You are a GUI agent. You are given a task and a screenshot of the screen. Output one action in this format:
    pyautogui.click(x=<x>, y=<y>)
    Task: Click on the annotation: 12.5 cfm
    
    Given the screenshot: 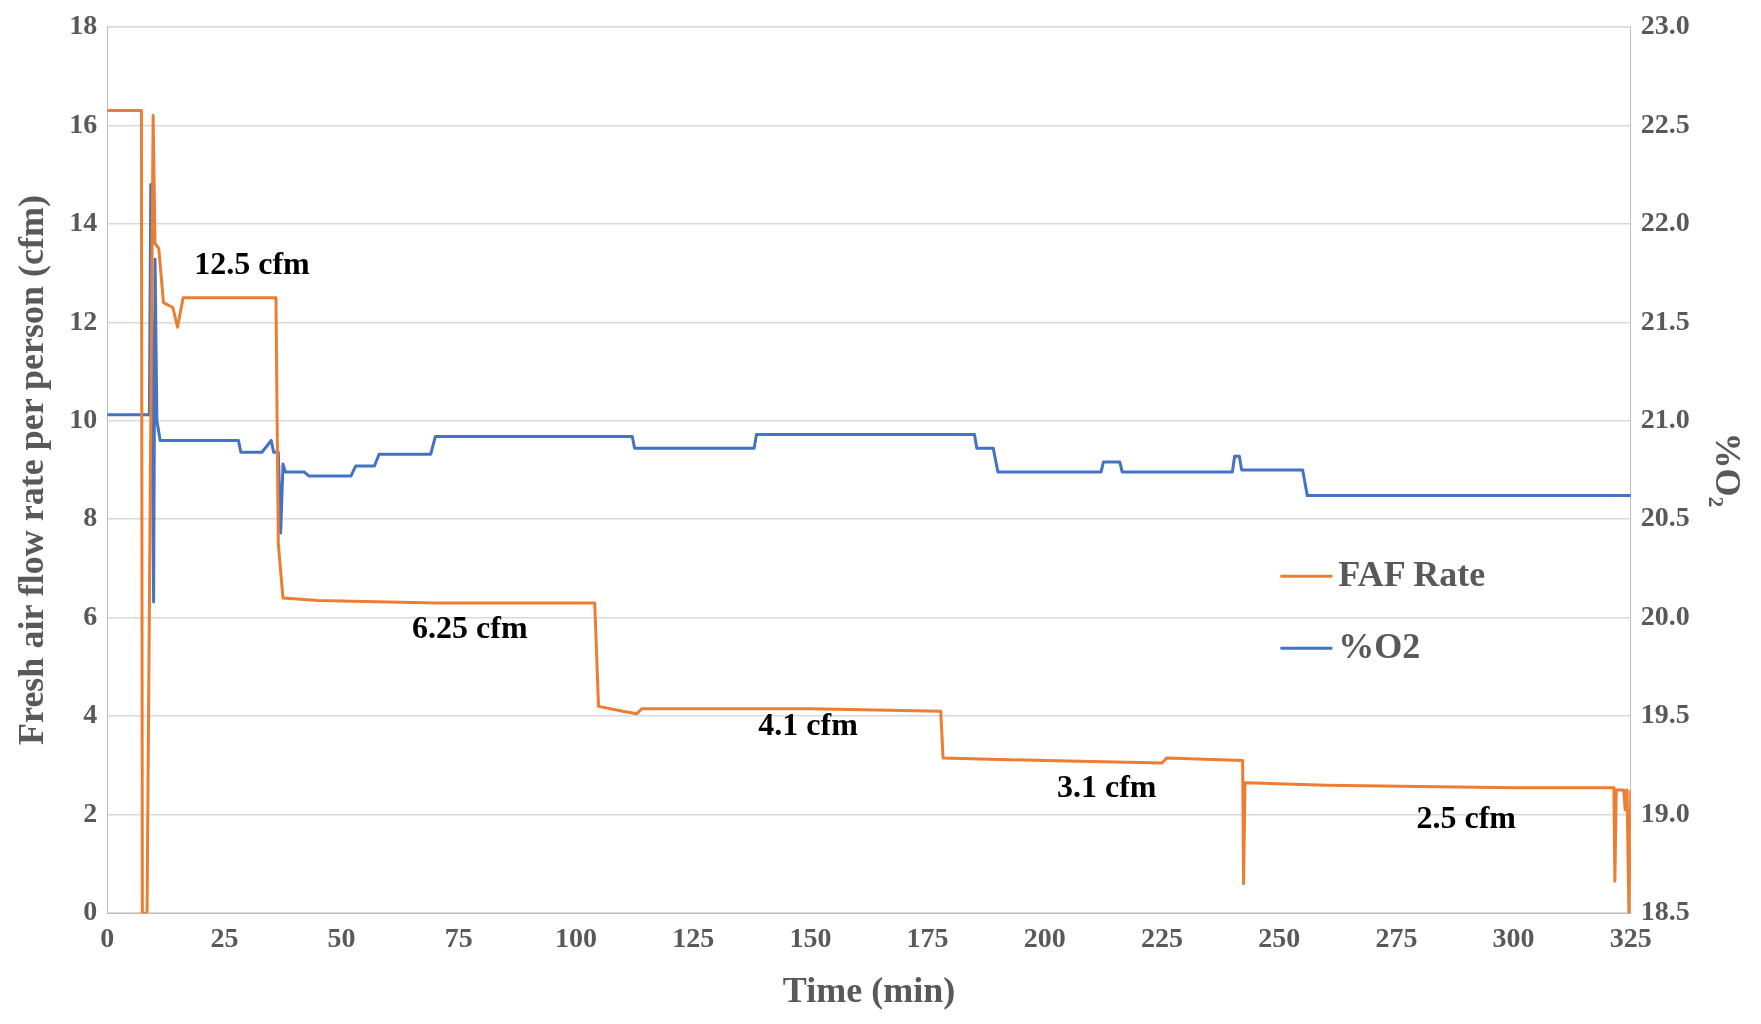 What is the action you would take?
    pyautogui.click(x=252, y=263)
    